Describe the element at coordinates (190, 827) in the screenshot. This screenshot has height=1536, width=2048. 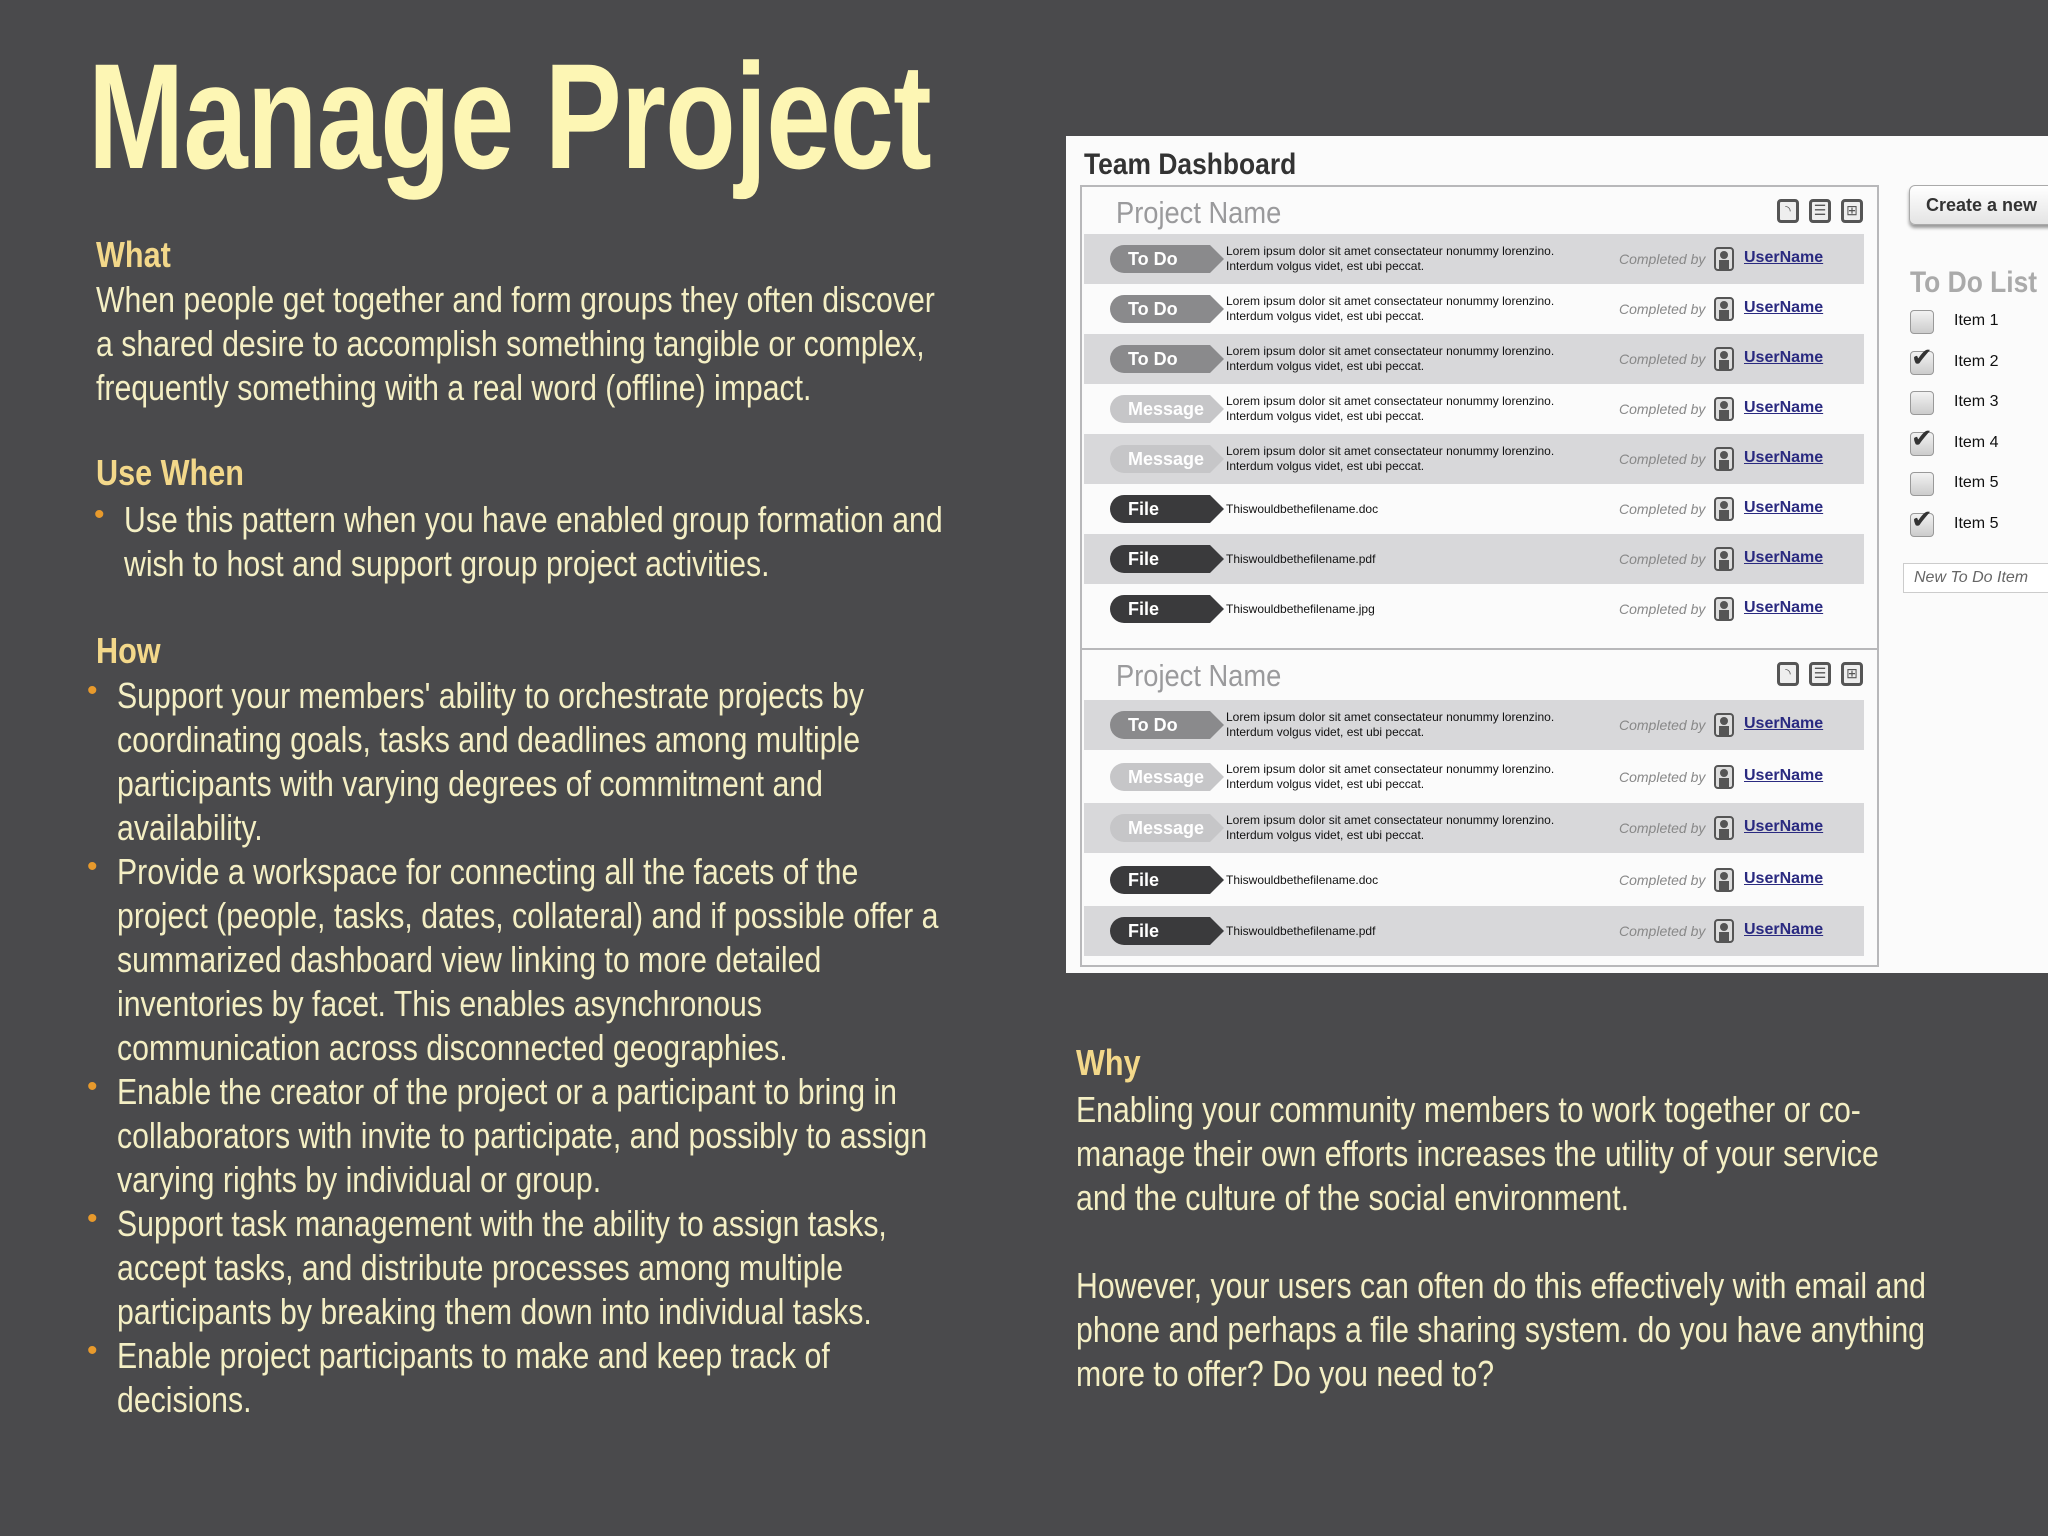
I see `text-line: availability.` at that location.